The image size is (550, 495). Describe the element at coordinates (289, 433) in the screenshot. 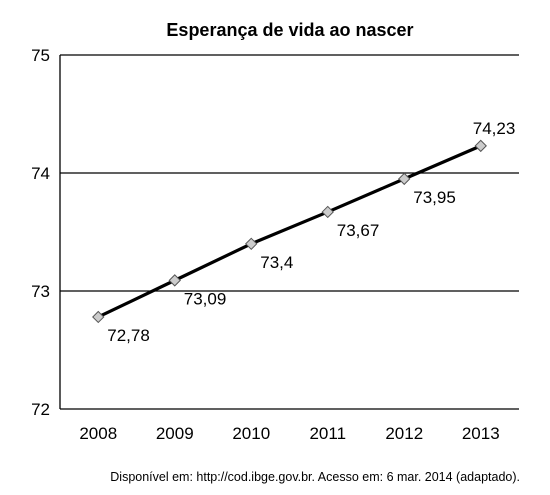

I see `x-axis-tick-labels: 2008 2009 2010 2011 2012 2013` at that location.